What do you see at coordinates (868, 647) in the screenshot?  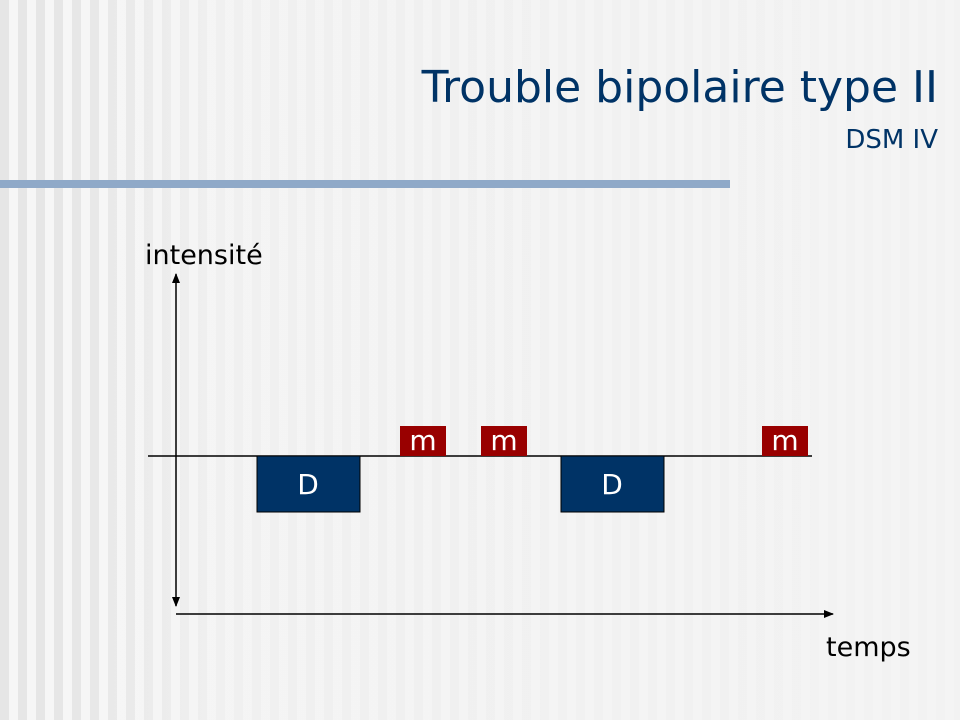 I see `x-axis-label: temps` at bounding box center [868, 647].